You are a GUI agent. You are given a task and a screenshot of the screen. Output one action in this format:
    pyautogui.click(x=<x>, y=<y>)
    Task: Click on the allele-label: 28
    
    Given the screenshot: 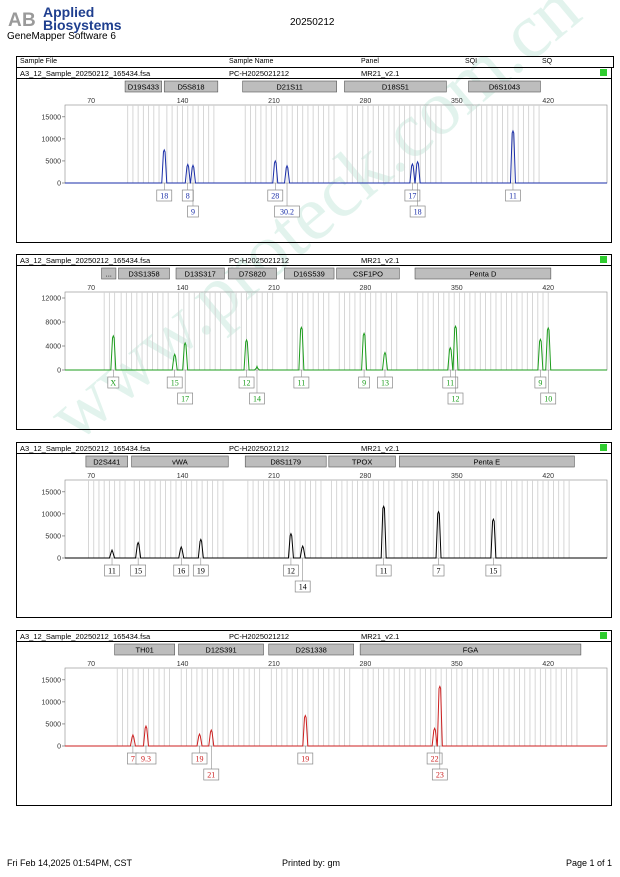 What is the action you would take?
    pyautogui.click(x=275, y=196)
    